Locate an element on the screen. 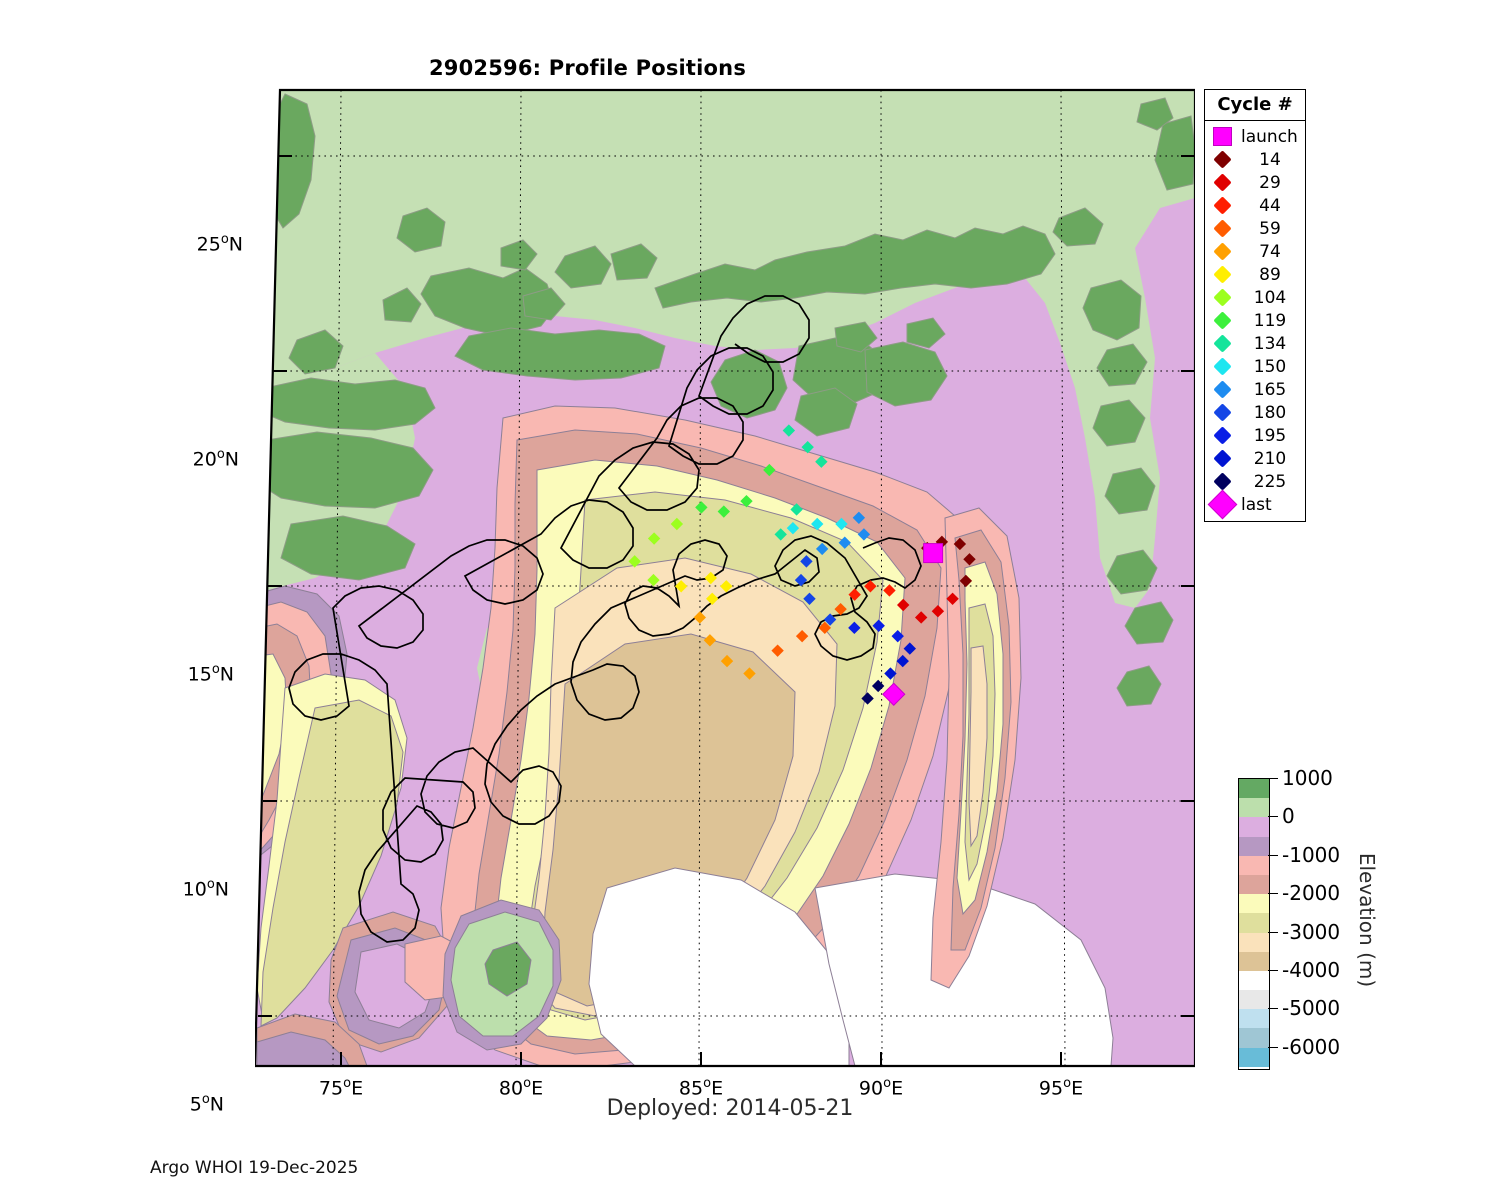 This screenshot has width=1500, height=1200. legend-item-89: 89 is located at coordinates (1255, 274).